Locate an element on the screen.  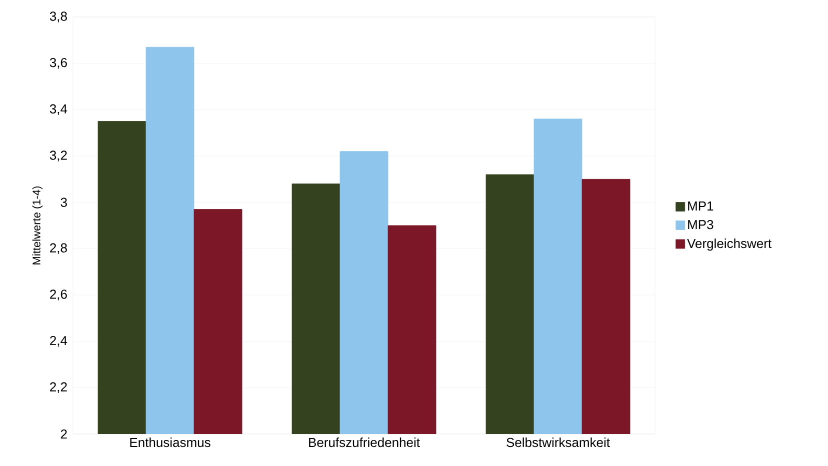
y-axis-title: Mittelwerte (1-4) is located at coordinates (37, 225).